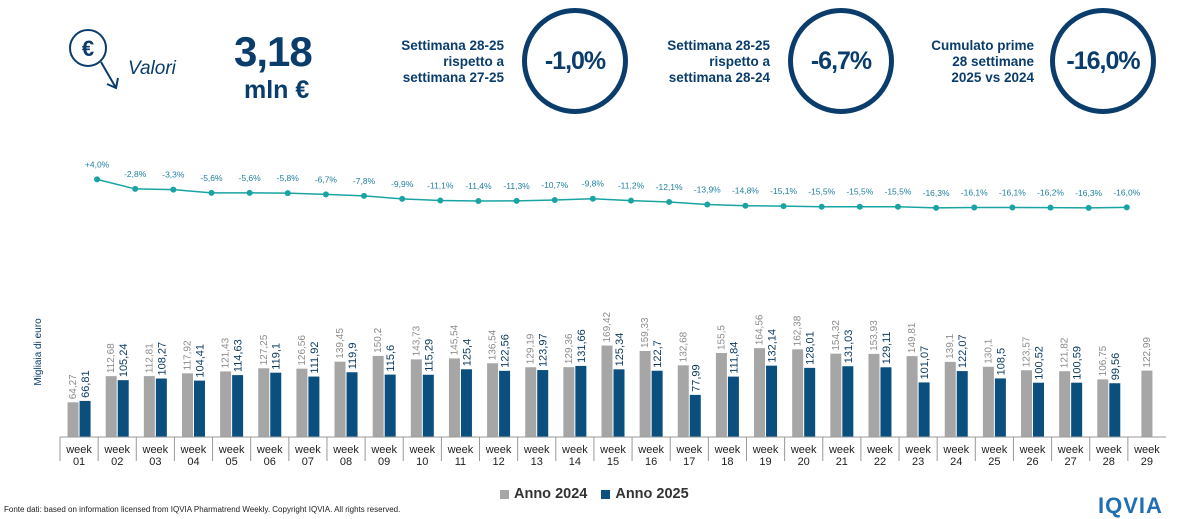 This screenshot has width=1203, height=519. Describe the element at coordinates (421, 456) in the screenshot. I see `x-tick-label: week 10` at that location.